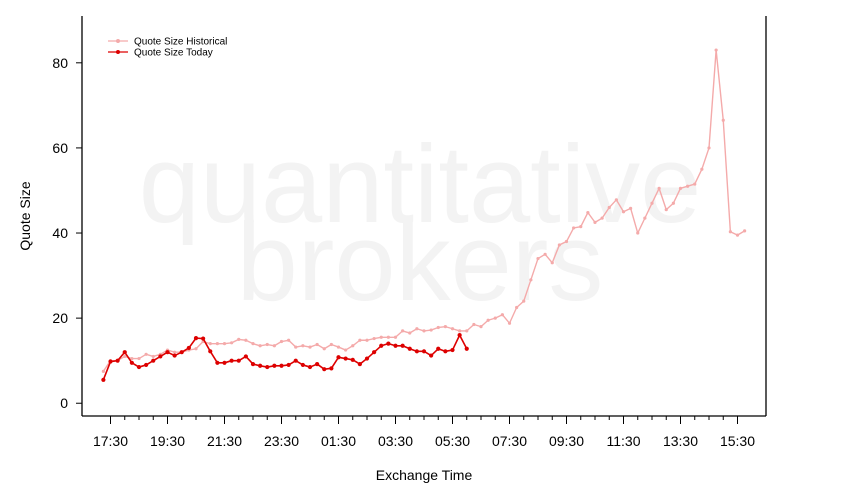  Describe the element at coordinates (338, 441) in the screenshot. I see `x-tick-label: 01:30` at that location.